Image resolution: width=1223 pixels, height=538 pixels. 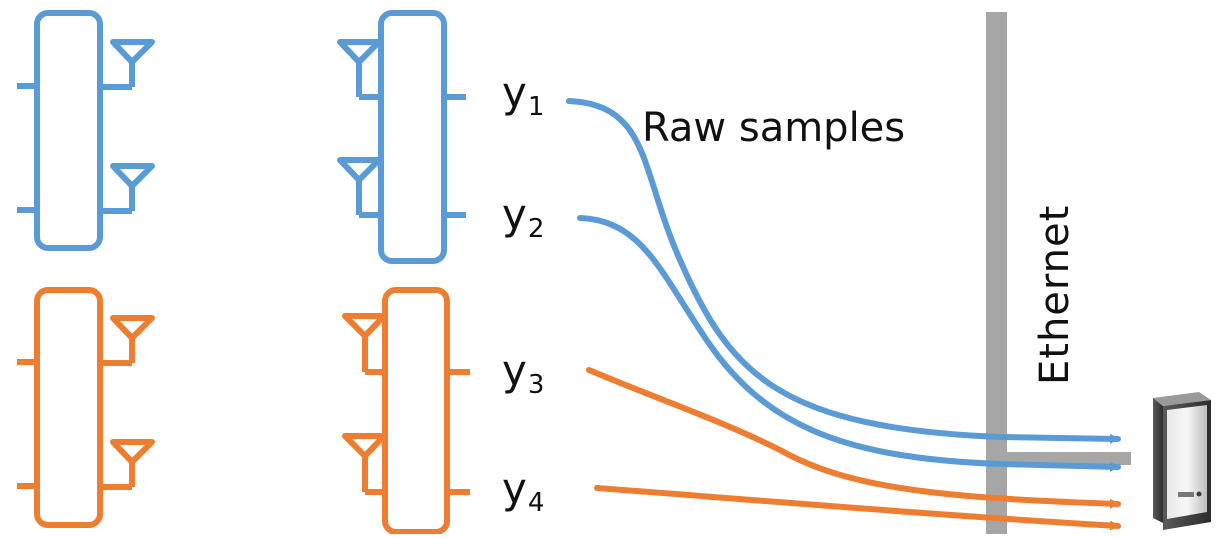 What do you see at coordinates (774, 128) in the screenshot?
I see `raw-samples-label: Raw samples` at bounding box center [774, 128].